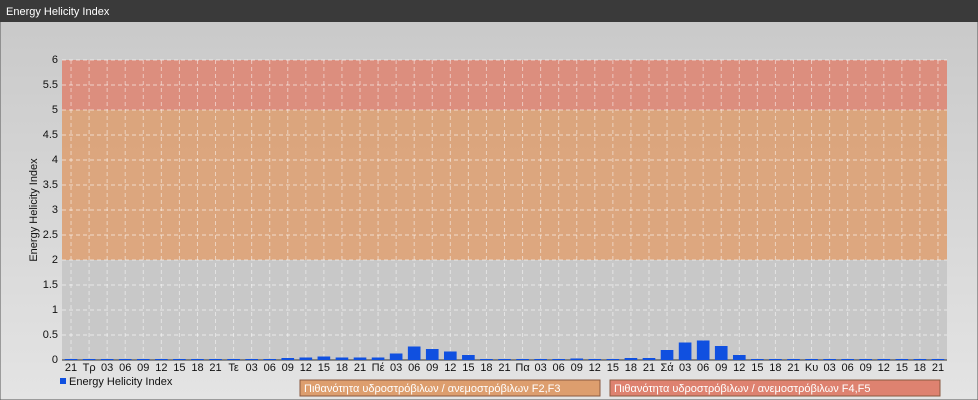  I want to click on y-tick-label: 0.5, so click(50, 335).